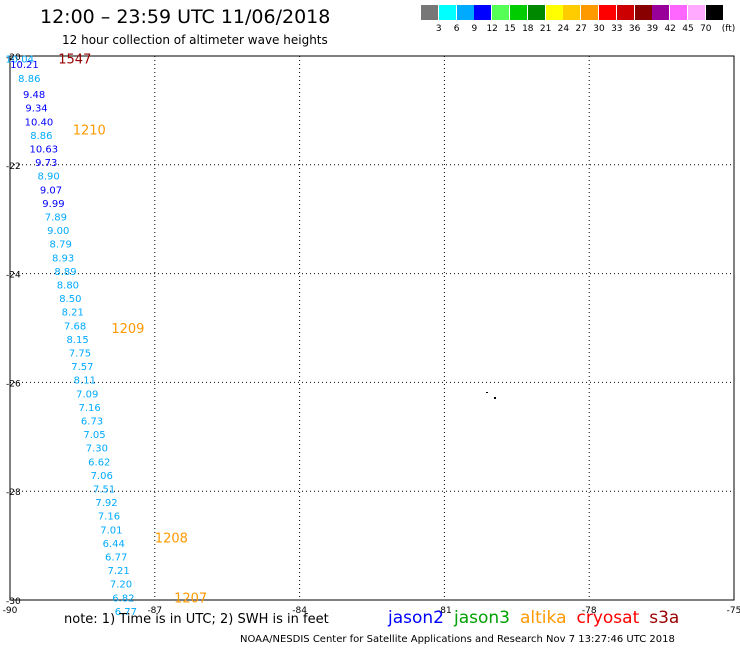  I want to click on colorbar-label: 27, so click(581, 29).